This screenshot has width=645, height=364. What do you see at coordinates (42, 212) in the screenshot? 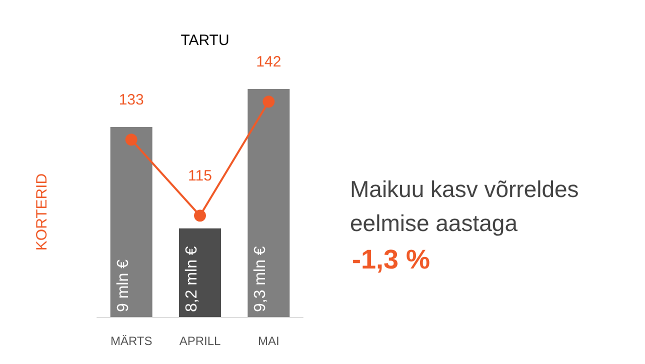
I see `y-axis-title: KORTERID` at bounding box center [42, 212].